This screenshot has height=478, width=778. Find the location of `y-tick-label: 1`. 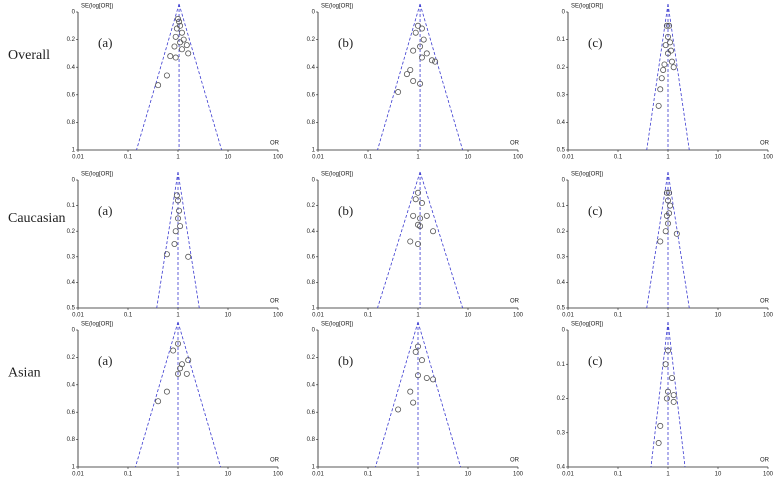

y-tick-label: 1 is located at coordinates (314, 309).